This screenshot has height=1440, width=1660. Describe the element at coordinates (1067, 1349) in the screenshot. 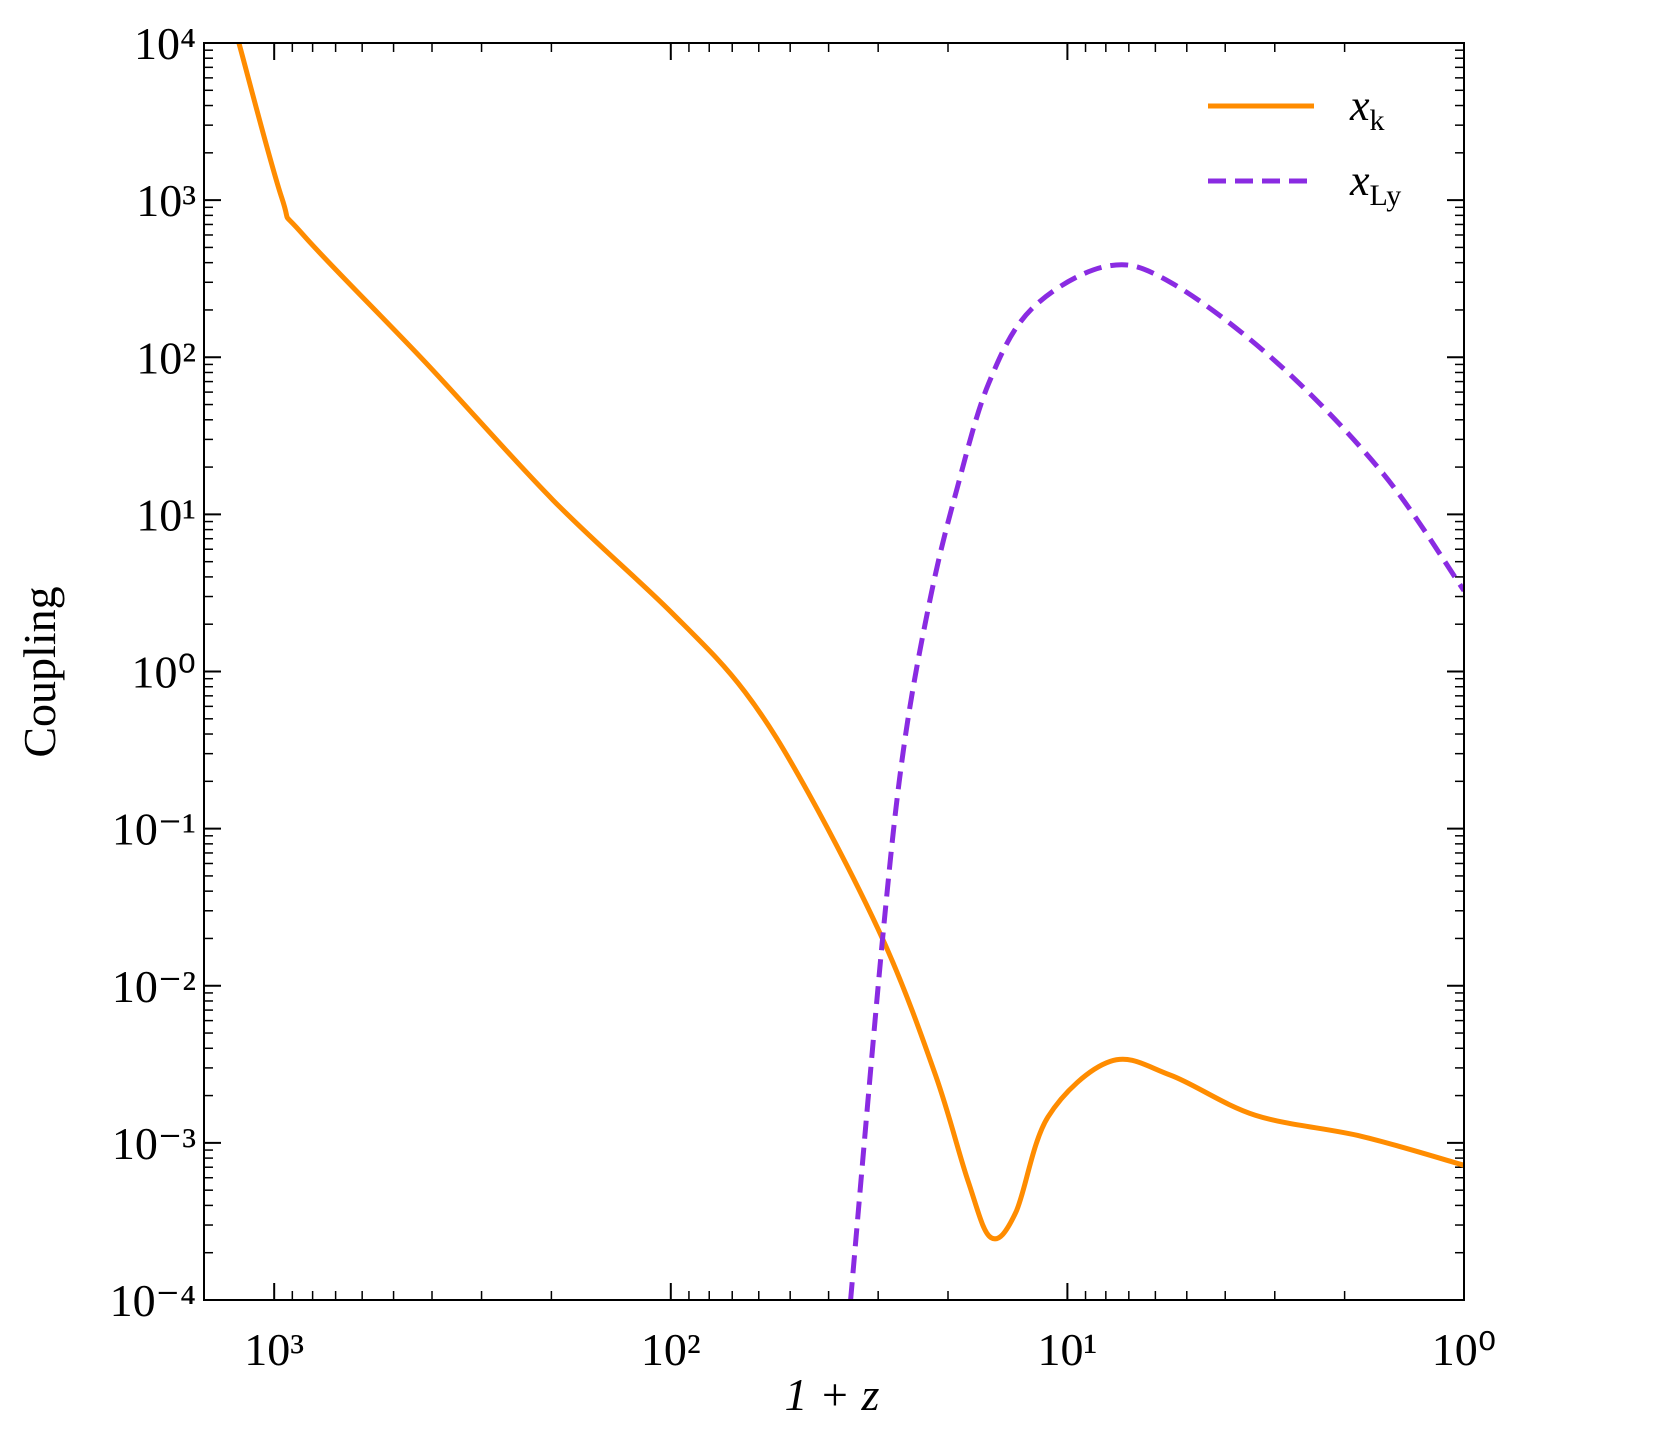

I see `x-tick-label: 10¹` at that location.